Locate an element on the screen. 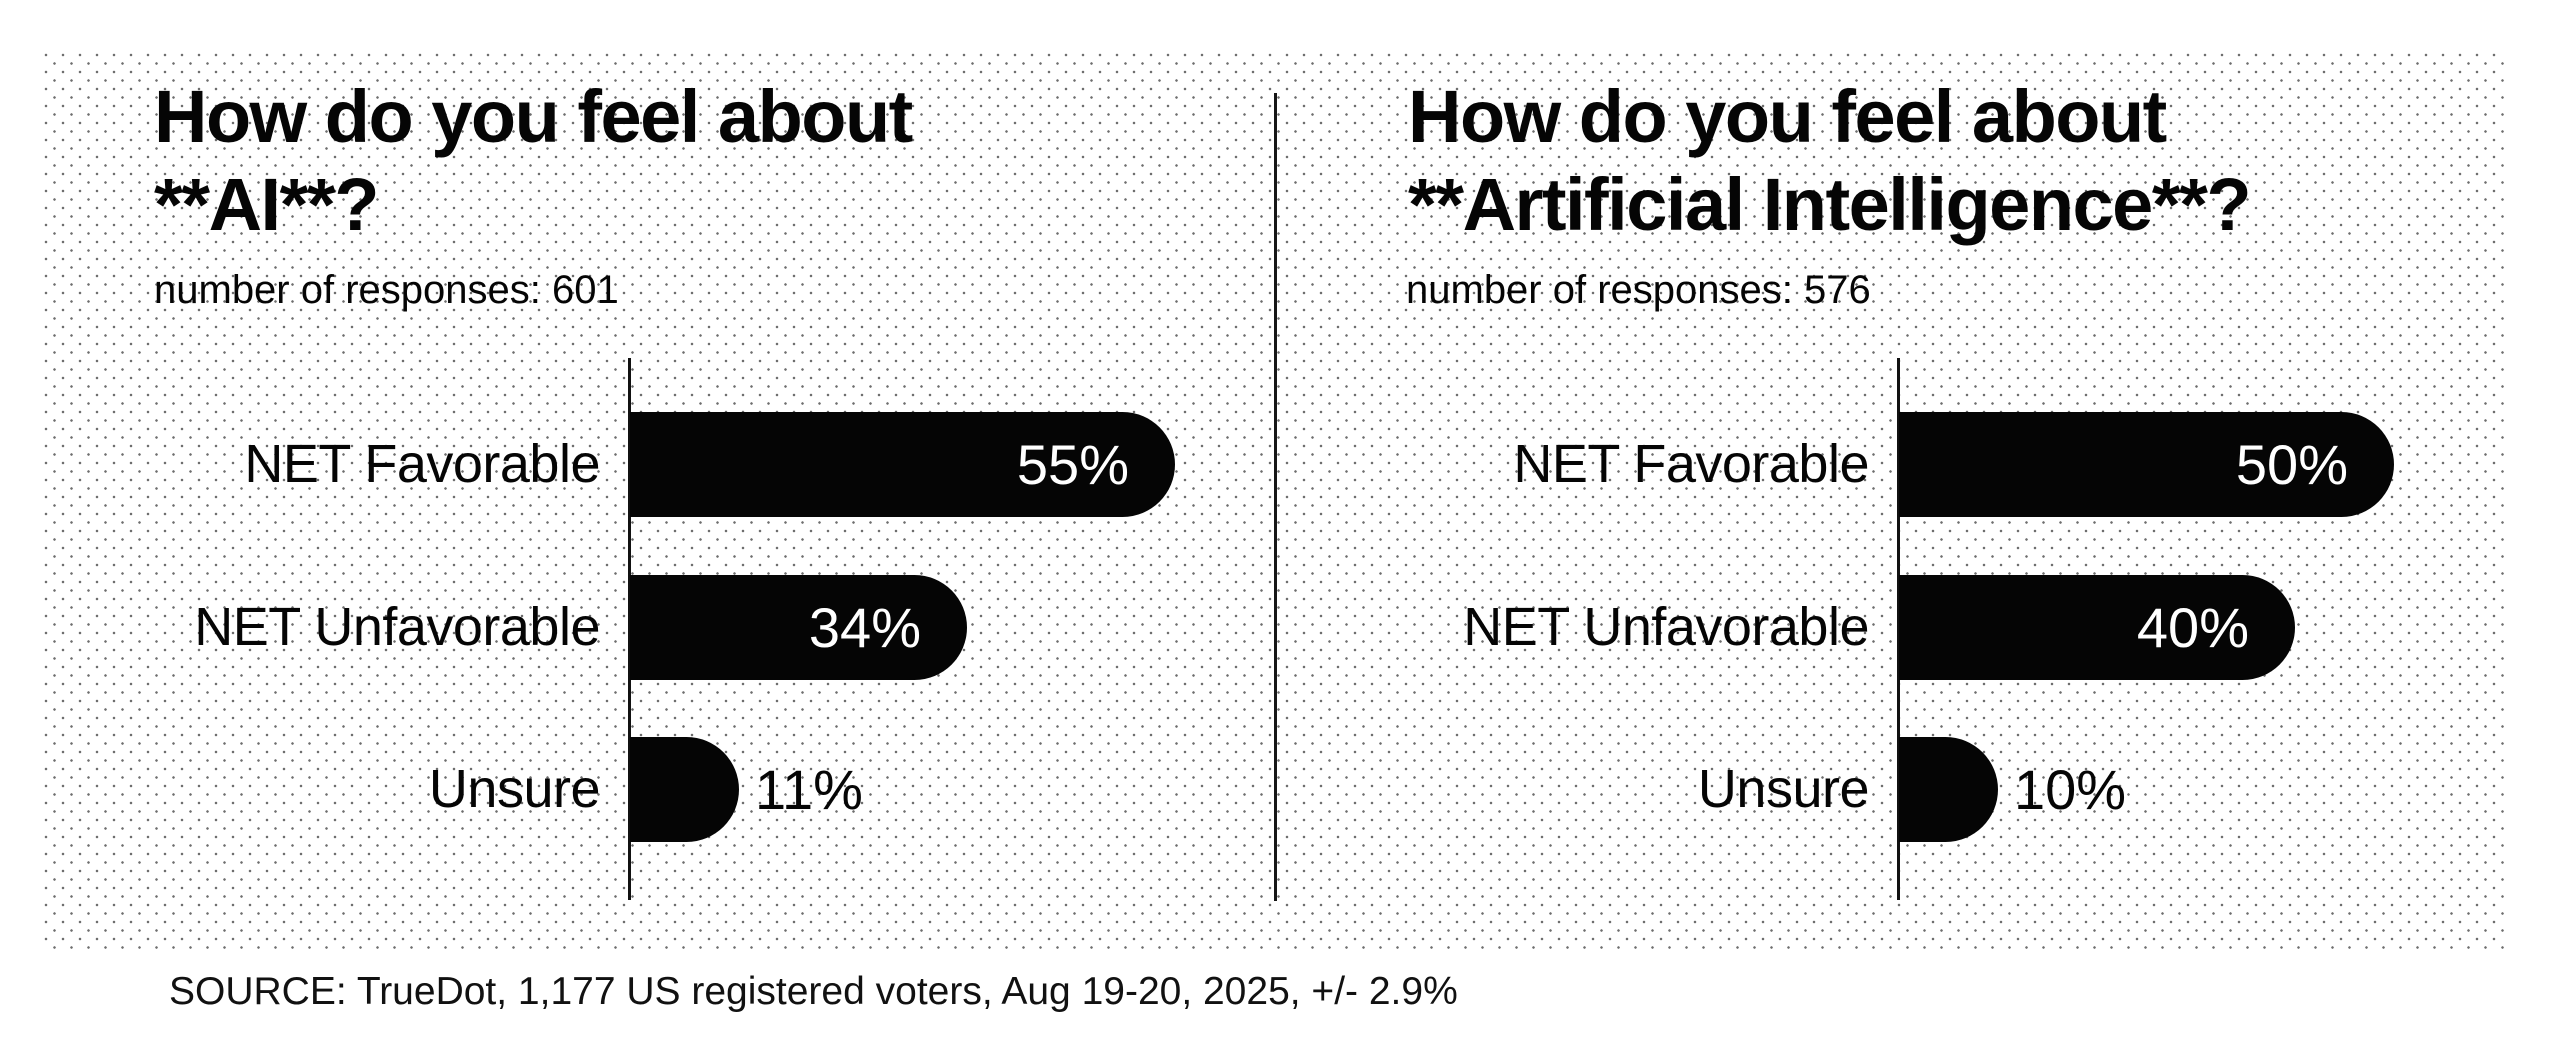 This screenshot has width=2550, height=1050. value-label: 40% is located at coordinates (2192, 627).